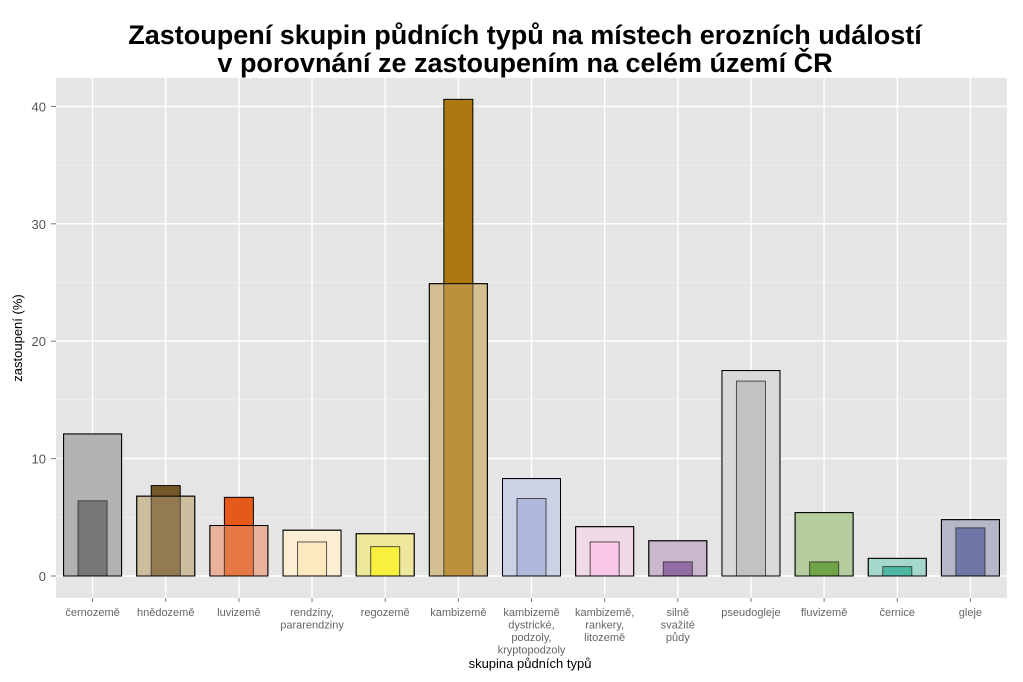 The height and width of the screenshot is (682, 1023). I want to click on x-tick-label: půdy, so click(678, 638).